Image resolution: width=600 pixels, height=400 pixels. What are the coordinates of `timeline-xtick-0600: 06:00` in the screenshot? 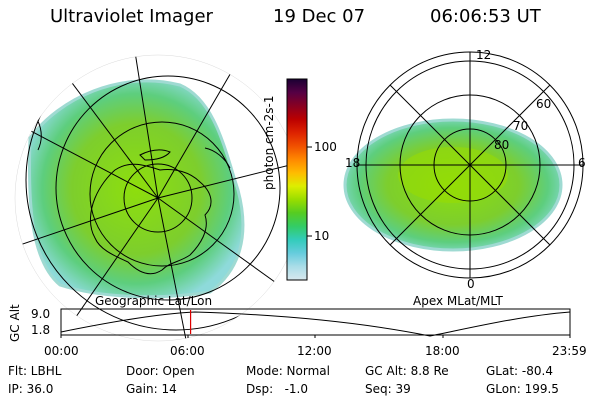 It's located at (187, 351).